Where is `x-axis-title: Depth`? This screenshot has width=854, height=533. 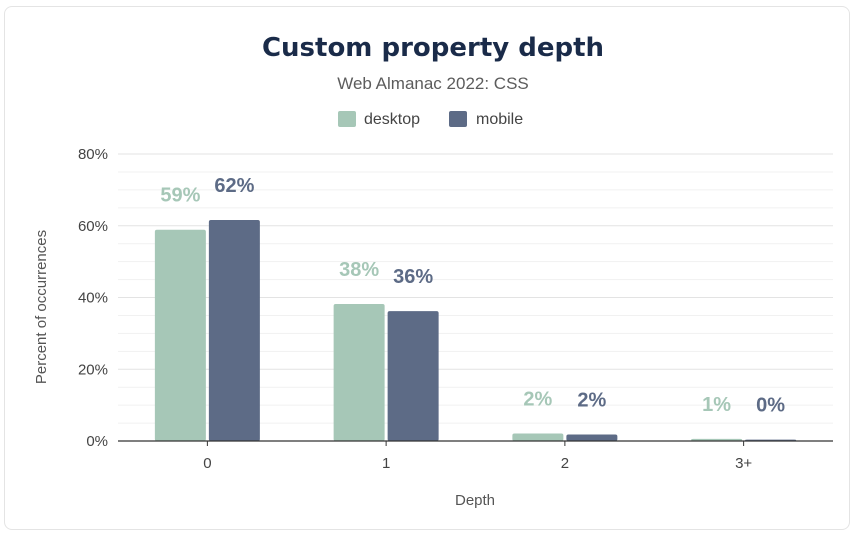 x-axis-title: Depth is located at coordinates (475, 500).